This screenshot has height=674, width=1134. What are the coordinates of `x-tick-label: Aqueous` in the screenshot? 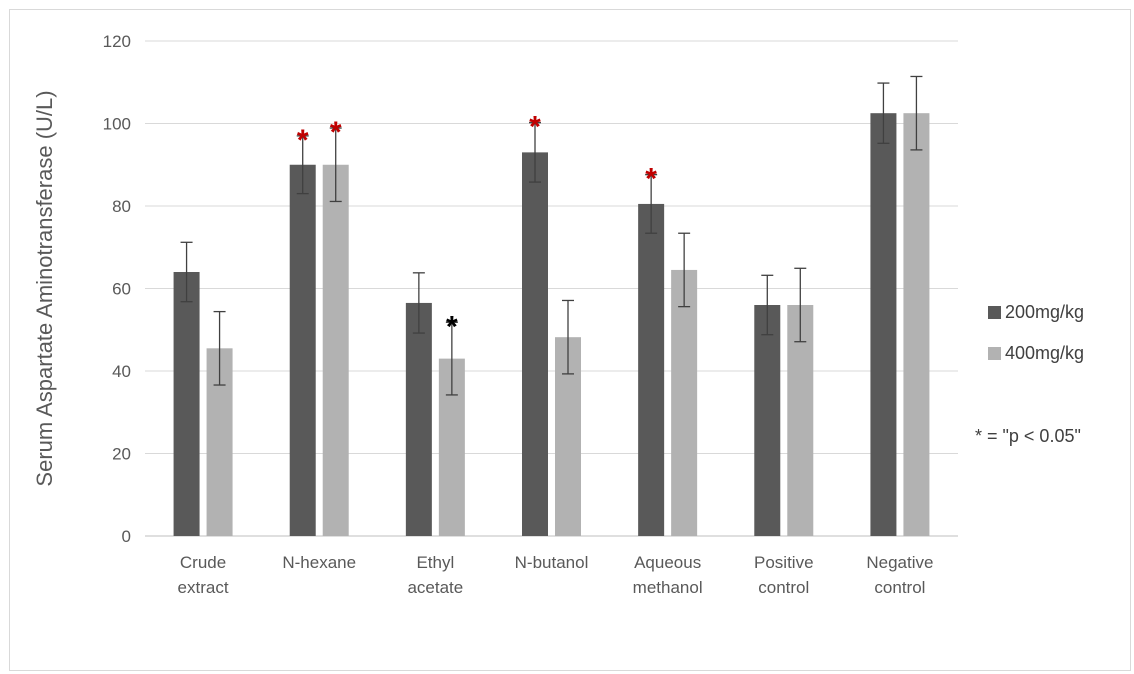 It's located at (667, 562).